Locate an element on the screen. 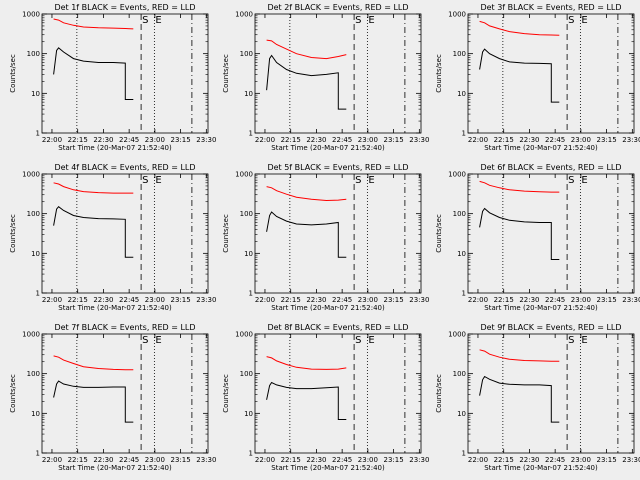 The width and height of the screenshot is (640, 480). panel-title: Det 5f BLACK = Events, RED = LLD is located at coordinates (337, 167).